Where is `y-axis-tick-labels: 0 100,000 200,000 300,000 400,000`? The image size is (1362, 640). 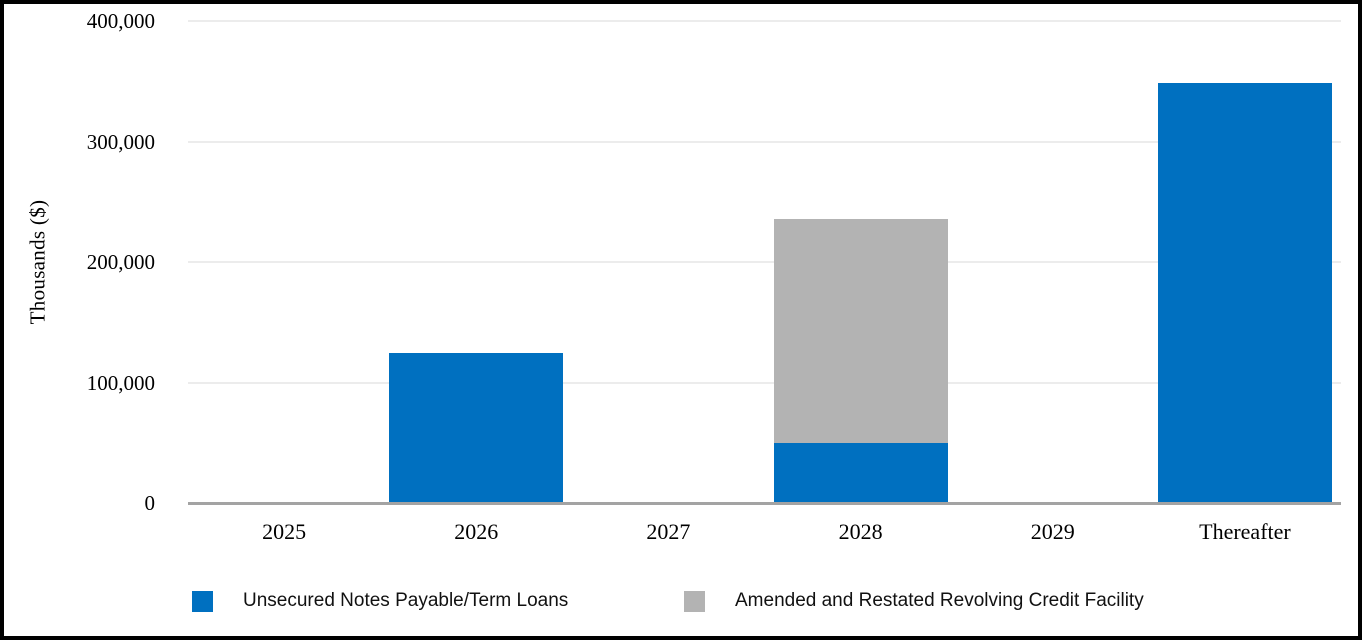
y-axis-tick-labels: 0 100,000 200,000 300,000 400,000 is located at coordinates (80, 262).